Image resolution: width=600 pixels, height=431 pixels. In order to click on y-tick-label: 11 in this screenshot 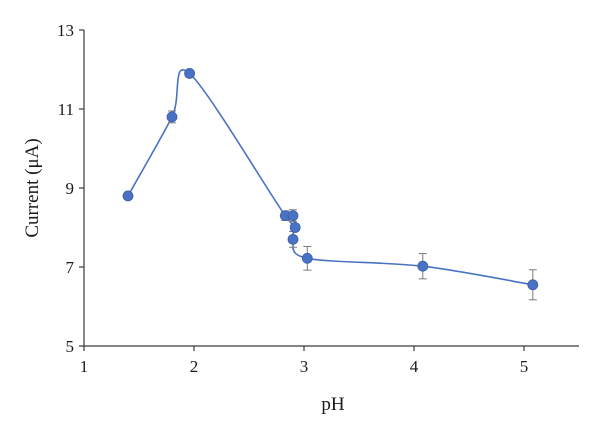, I will do `click(66, 109)`.